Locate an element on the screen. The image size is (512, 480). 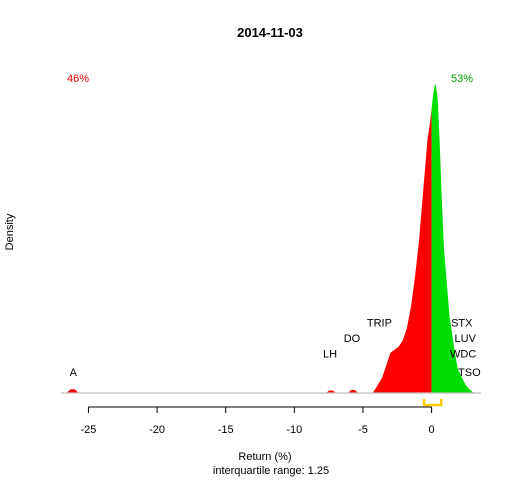
y-axis-label: Density is located at coordinates (10, 231).